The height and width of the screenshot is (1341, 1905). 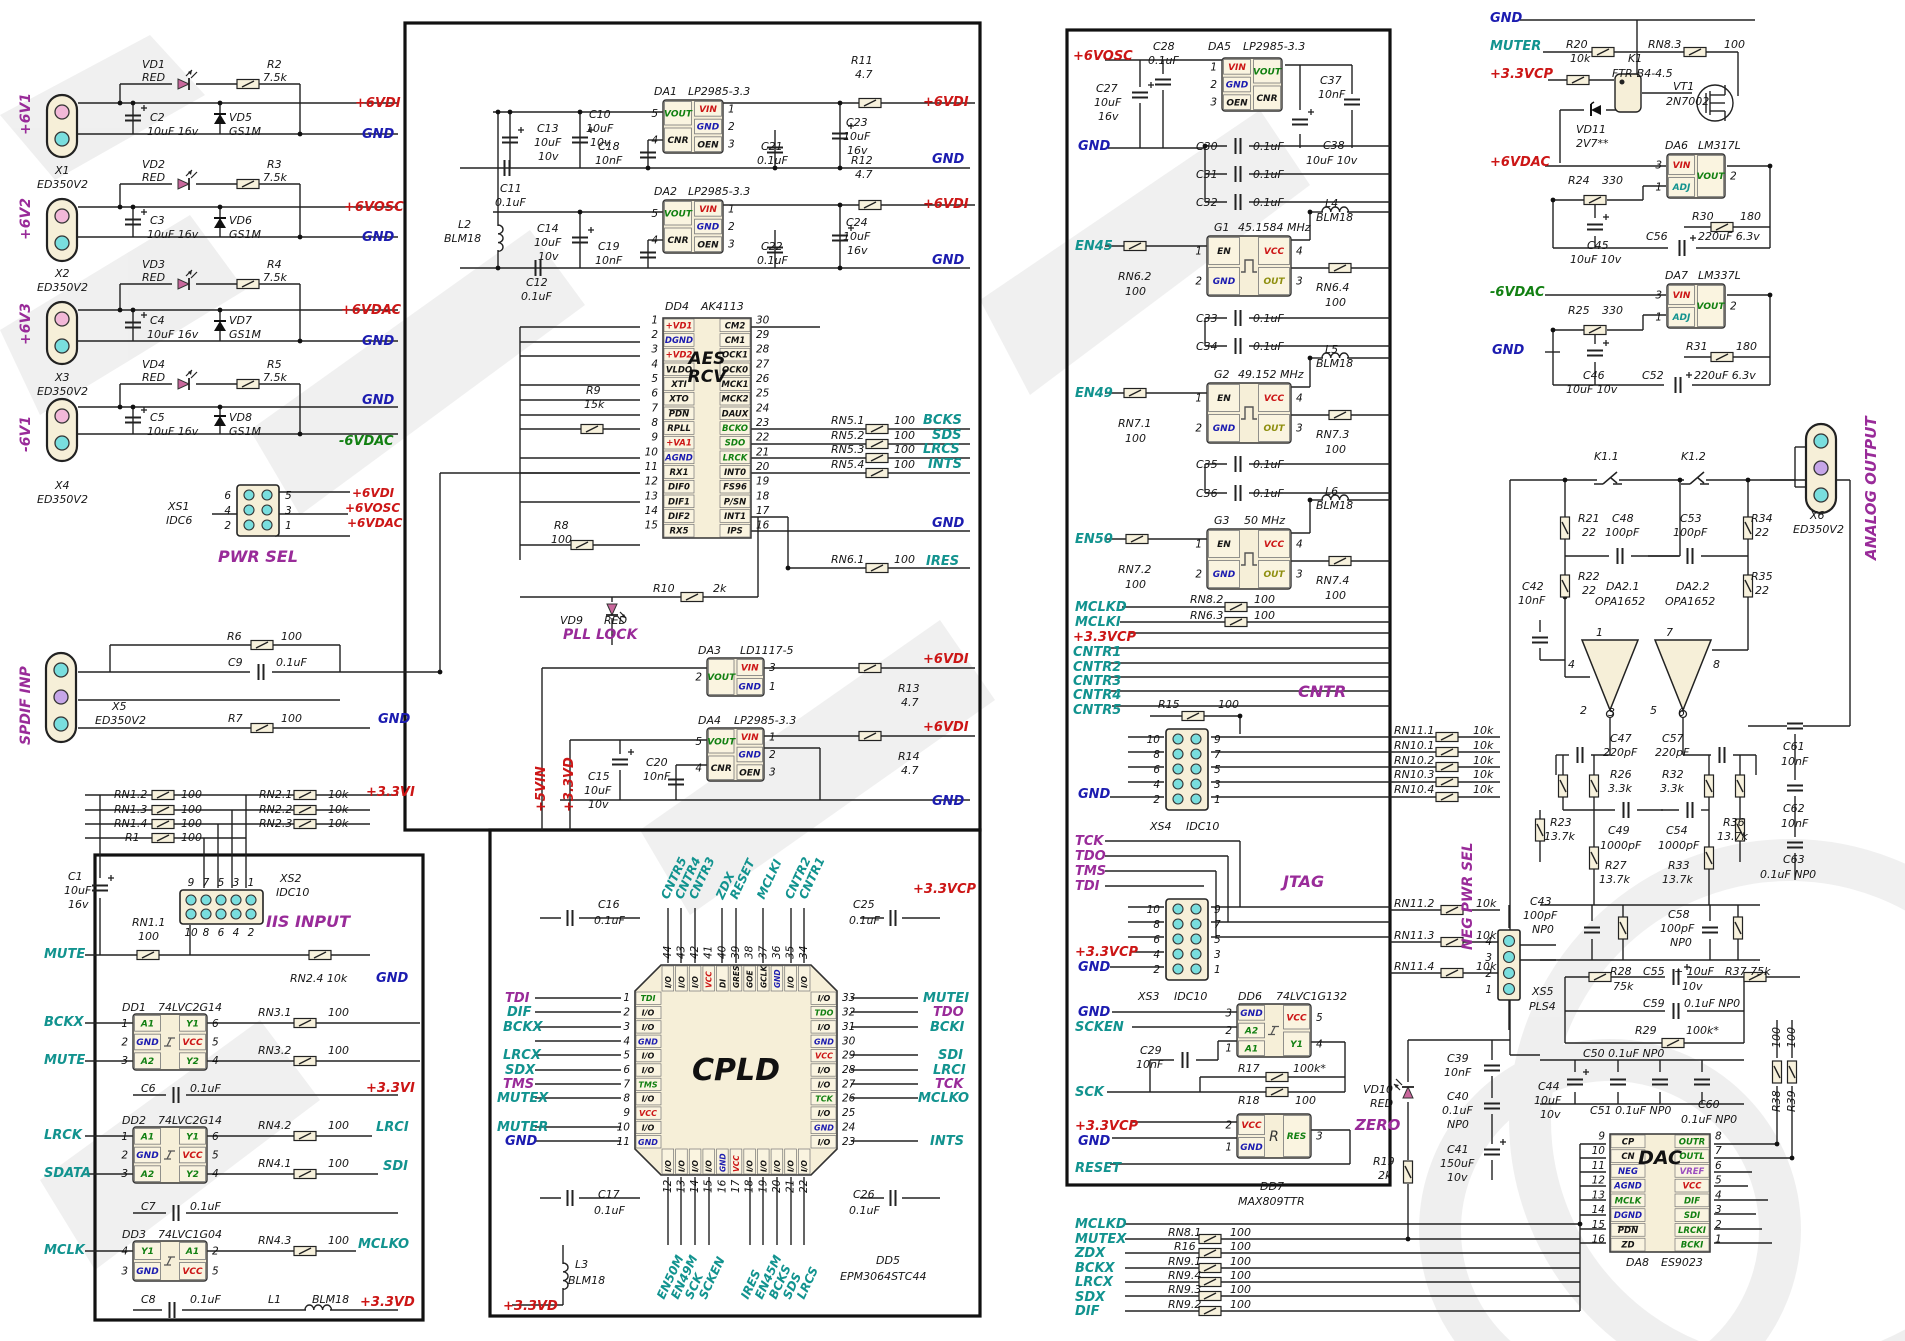 I want to click on c7-capacitor, so click(x=176, y=1213).